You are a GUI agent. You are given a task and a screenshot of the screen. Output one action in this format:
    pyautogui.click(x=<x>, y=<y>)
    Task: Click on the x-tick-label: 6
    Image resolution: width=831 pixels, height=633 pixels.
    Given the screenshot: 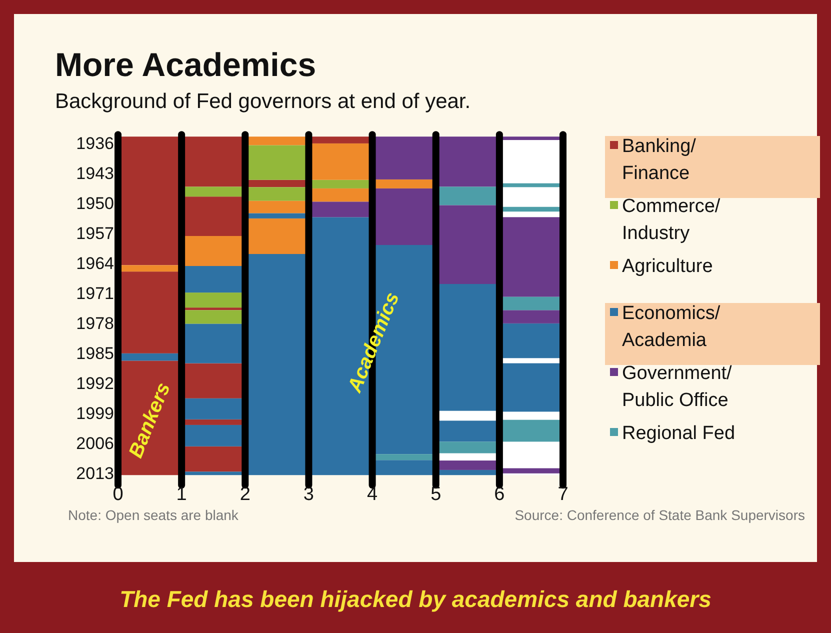 What is the action you would take?
    pyautogui.click(x=499, y=494)
    